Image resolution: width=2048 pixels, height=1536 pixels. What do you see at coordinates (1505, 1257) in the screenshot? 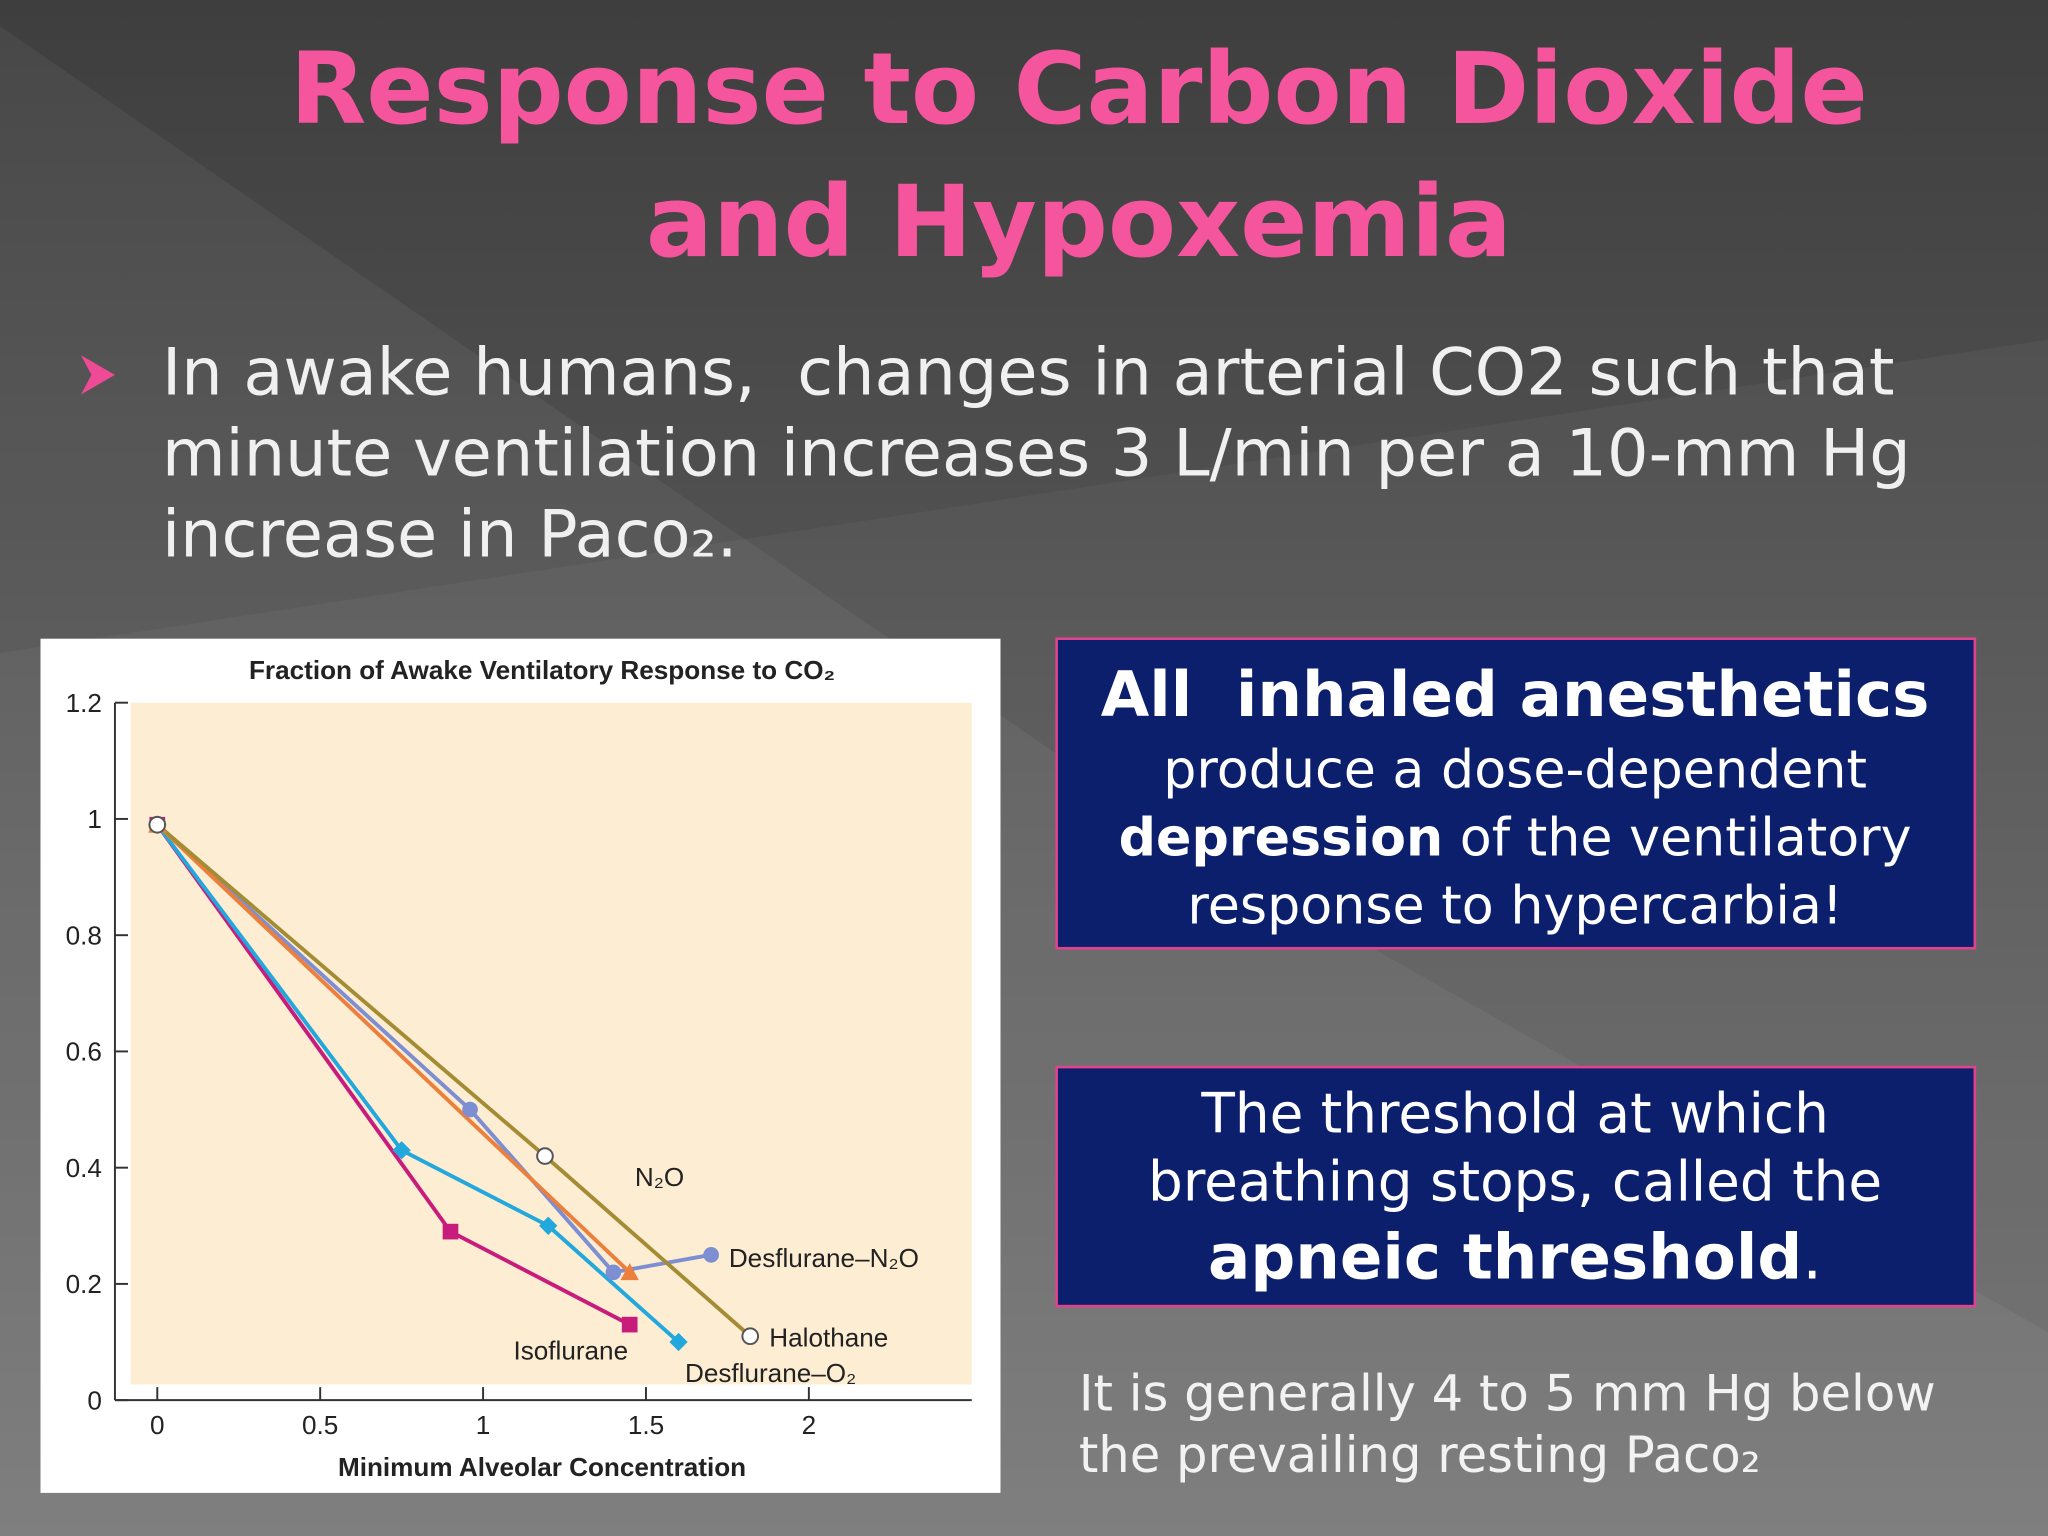
I see `callout-emphasis: apneic threshold` at bounding box center [1505, 1257].